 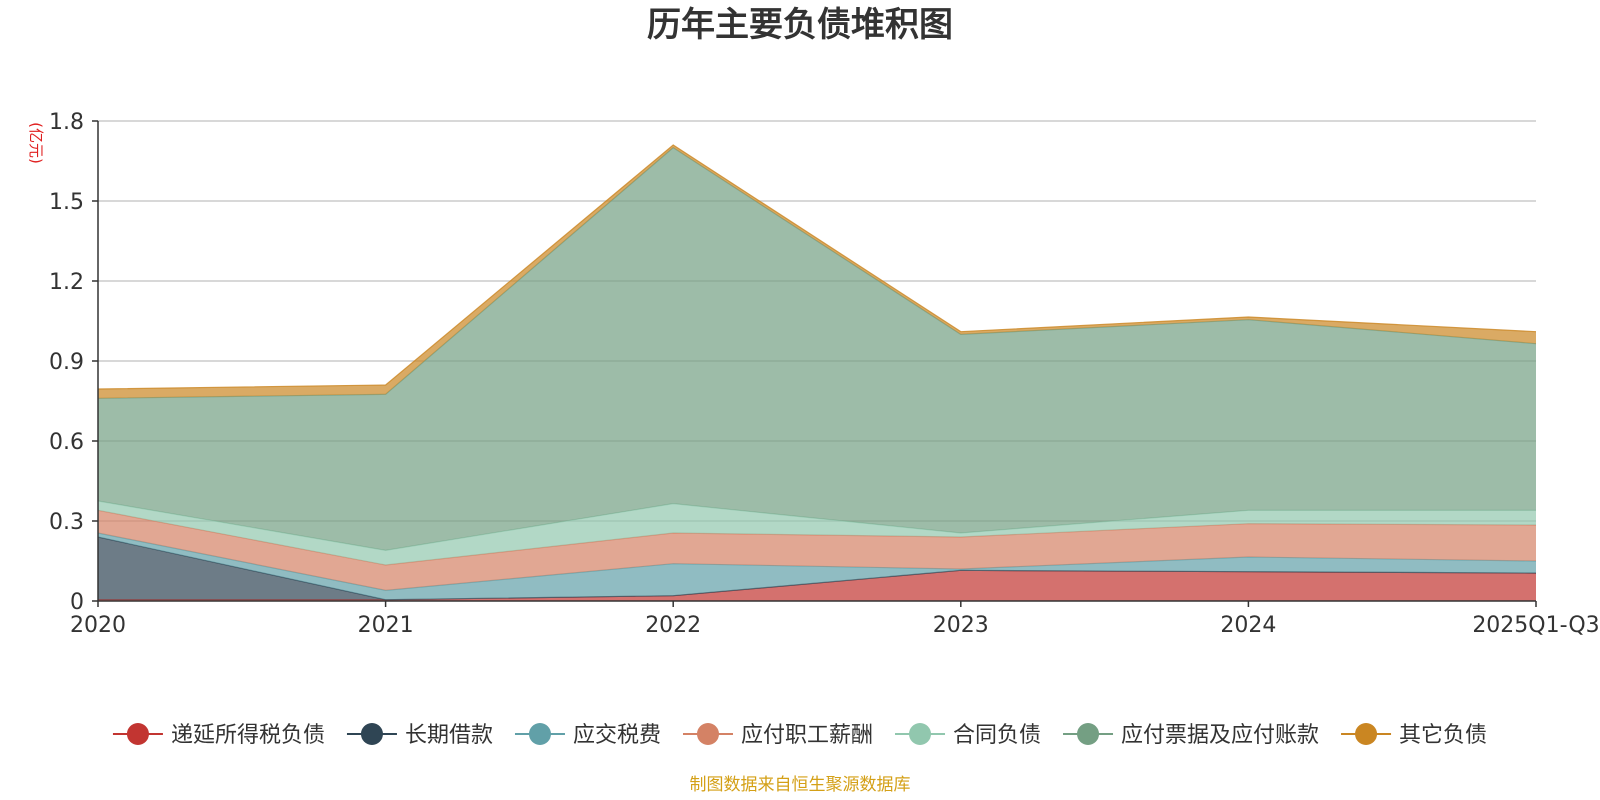 I want to click on y-tick-label: 0, so click(x=77, y=602).